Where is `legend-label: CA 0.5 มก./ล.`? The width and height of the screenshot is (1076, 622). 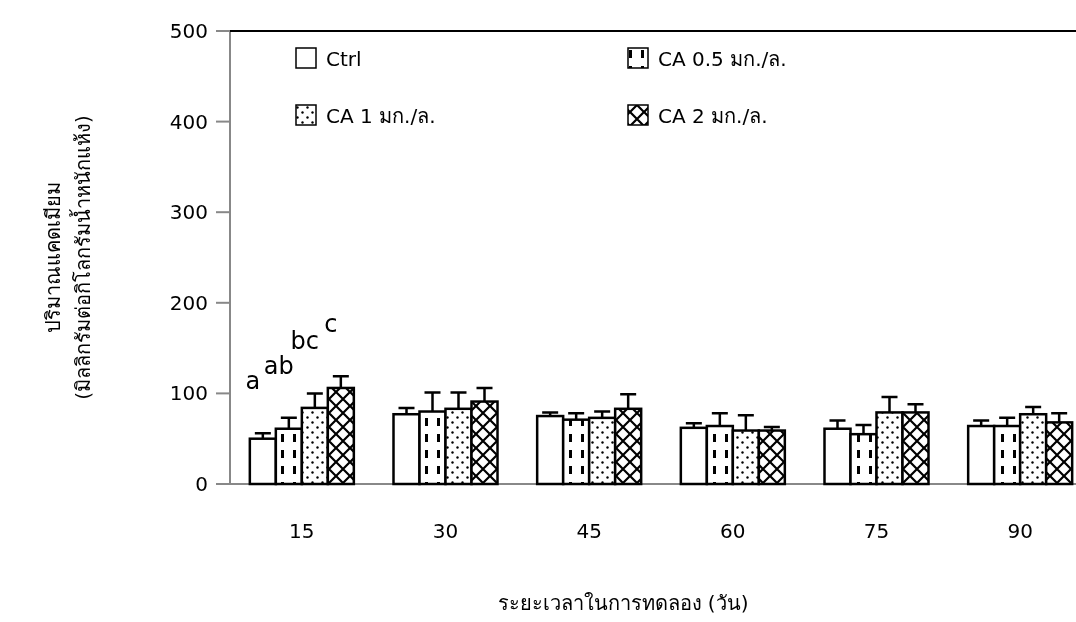 legend-label: CA 0.5 มก./ล. is located at coordinates (722, 59).